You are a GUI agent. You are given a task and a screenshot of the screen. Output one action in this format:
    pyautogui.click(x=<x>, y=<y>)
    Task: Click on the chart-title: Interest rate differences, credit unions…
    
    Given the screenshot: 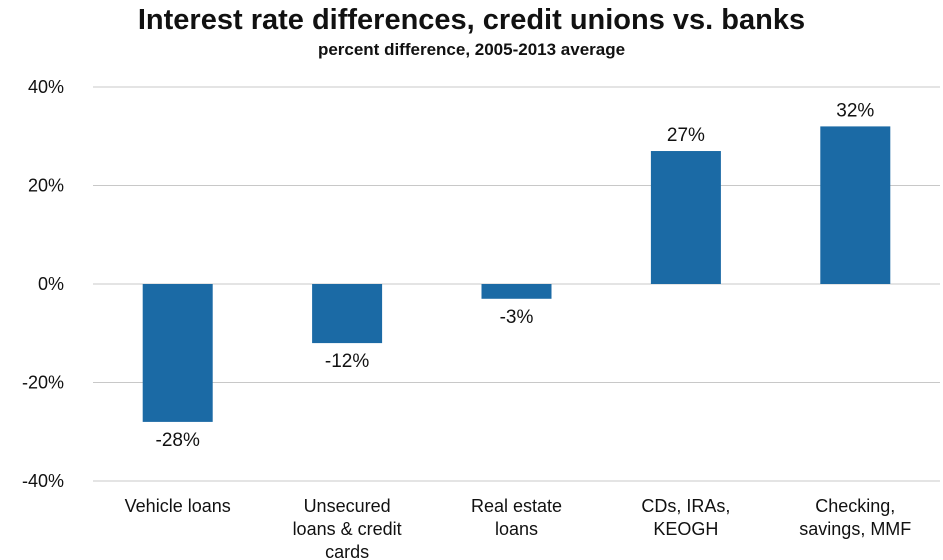 What is the action you would take?
    pyautogui.click(x=471, y=20)
    